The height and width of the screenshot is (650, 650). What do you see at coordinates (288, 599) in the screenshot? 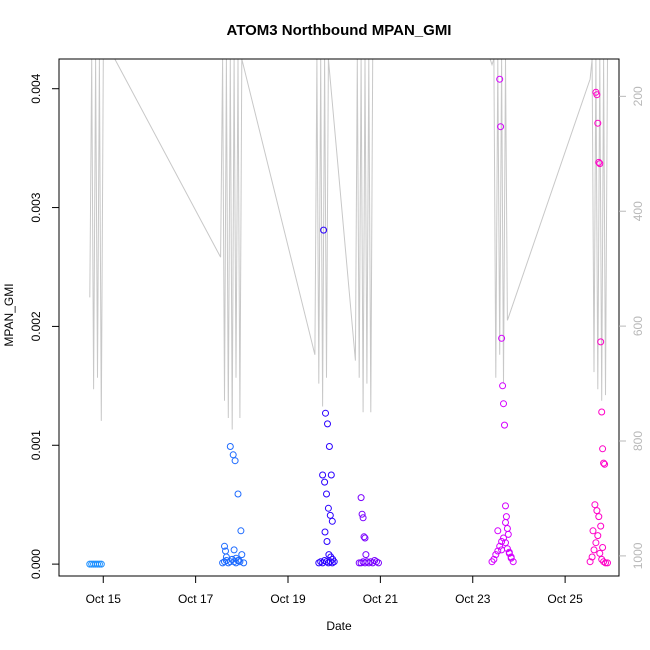
I see `x-tick-label: Oct 19` at bounding box center [288, 599].